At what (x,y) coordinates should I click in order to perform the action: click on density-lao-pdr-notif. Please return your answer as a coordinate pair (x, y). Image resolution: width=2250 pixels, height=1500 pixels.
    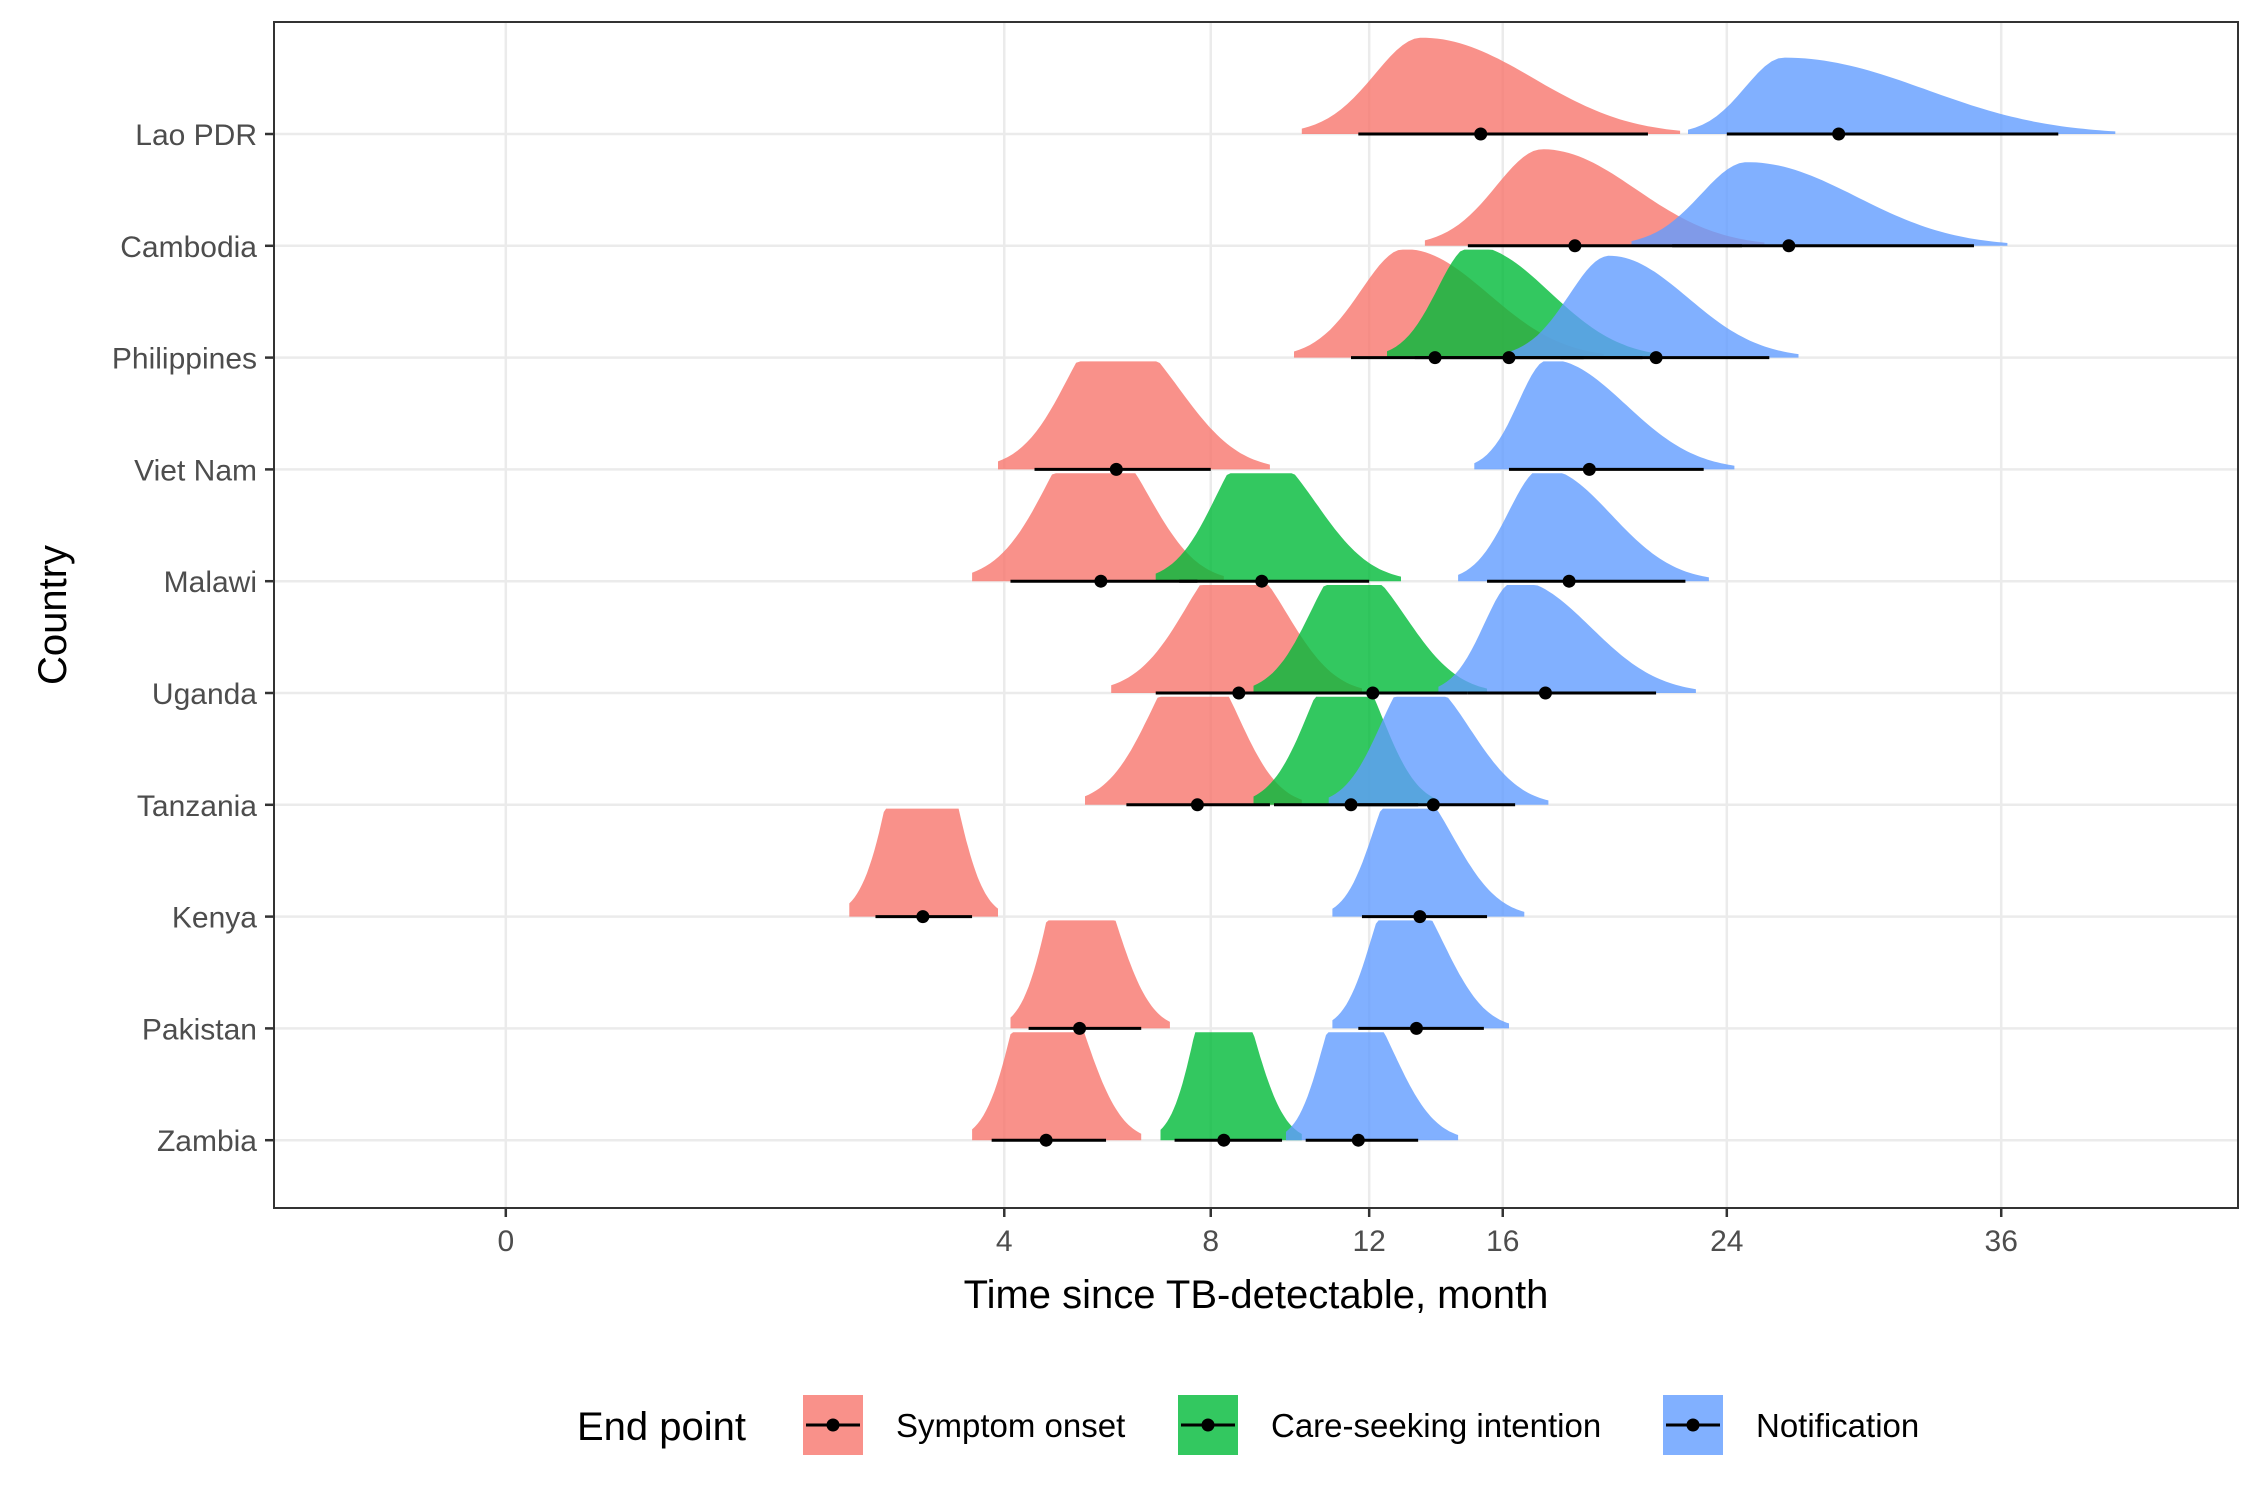
    Looking at the image, I should click on (1902, 95).